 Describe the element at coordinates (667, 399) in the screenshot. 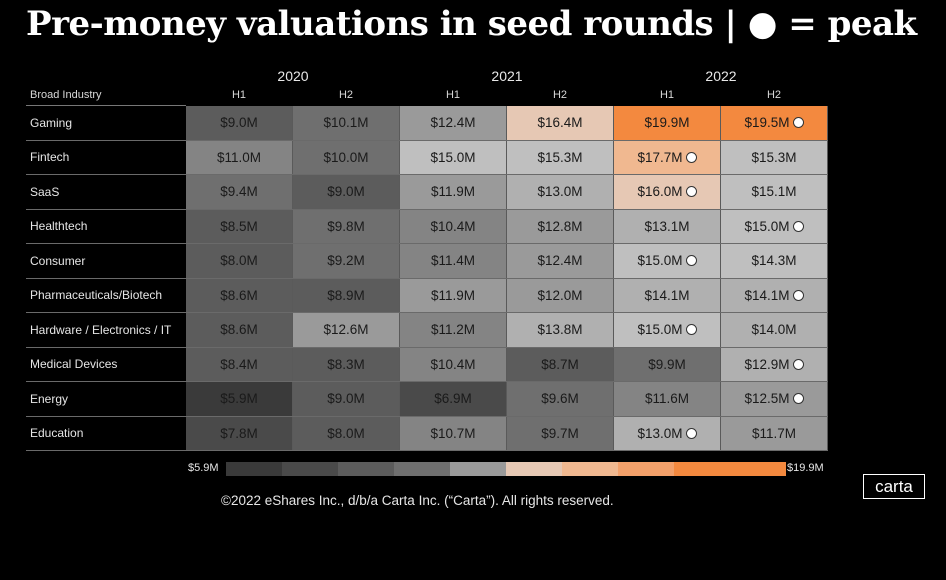

I see `heatmap-cell: $11.6M` at that location.